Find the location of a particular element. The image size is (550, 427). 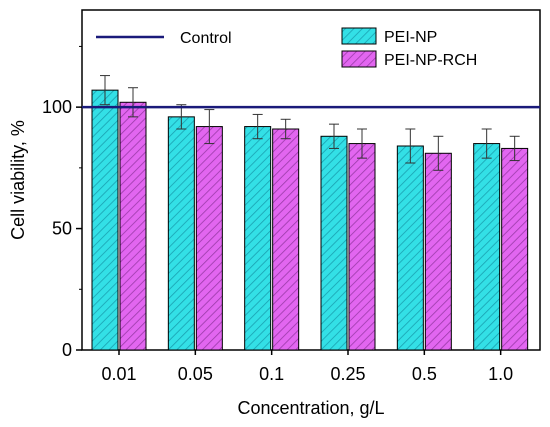

error-bar-pei-np-rch-1.0 is located at coordinates (514, 148).